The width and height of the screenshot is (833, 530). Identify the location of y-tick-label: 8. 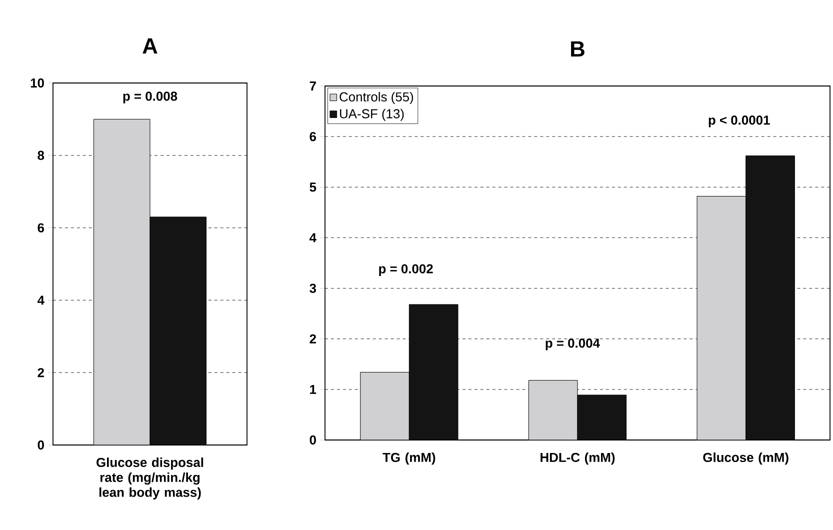
(41, 155).